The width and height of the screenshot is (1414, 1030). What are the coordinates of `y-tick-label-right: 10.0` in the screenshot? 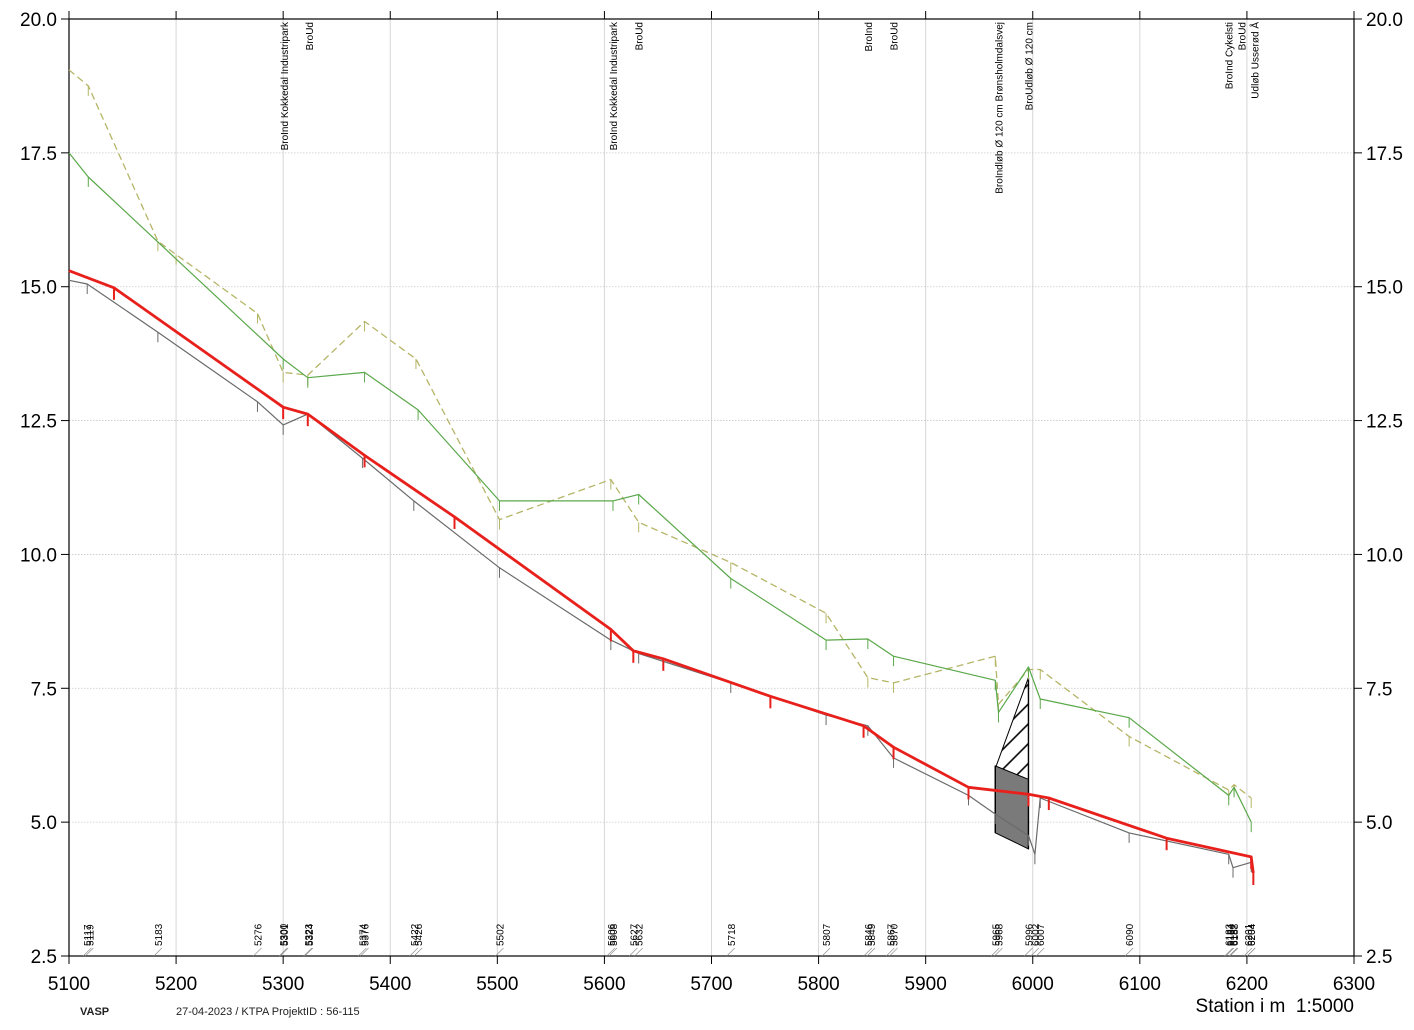 It's located at (1384, 555).